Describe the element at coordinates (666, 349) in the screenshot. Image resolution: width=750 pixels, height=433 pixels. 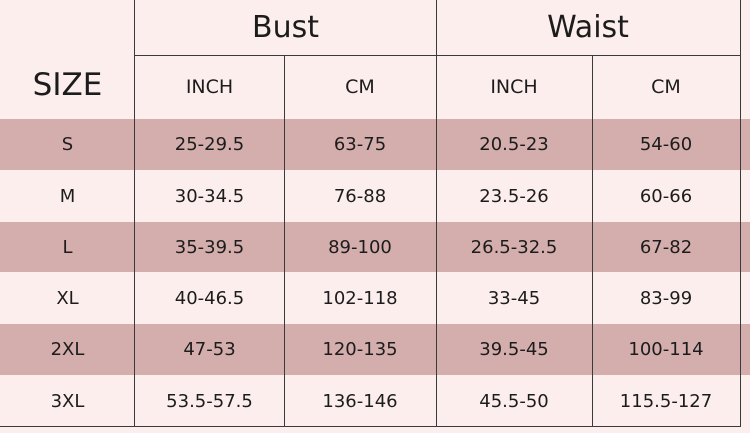
I see `waist-cm-cell: 100-114` at that location.